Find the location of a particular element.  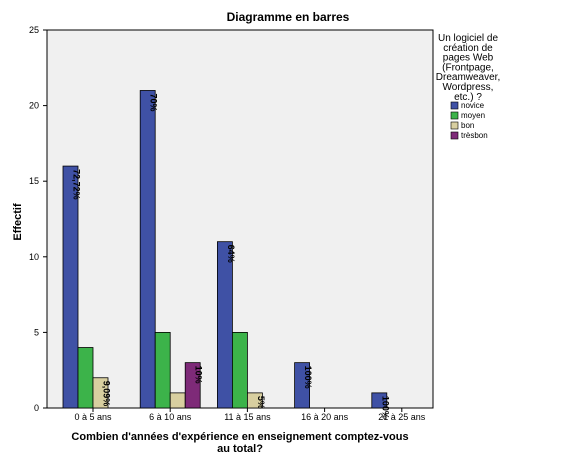

legend-label-novice: novice is located at coordinates (473, 105).